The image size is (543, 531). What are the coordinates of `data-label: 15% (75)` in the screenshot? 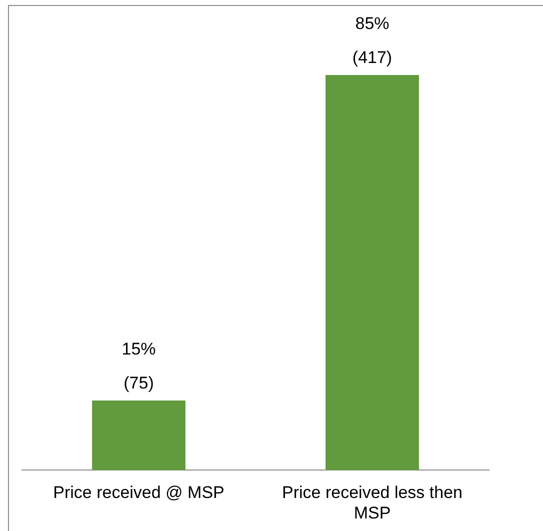 It's located at (139, 366).